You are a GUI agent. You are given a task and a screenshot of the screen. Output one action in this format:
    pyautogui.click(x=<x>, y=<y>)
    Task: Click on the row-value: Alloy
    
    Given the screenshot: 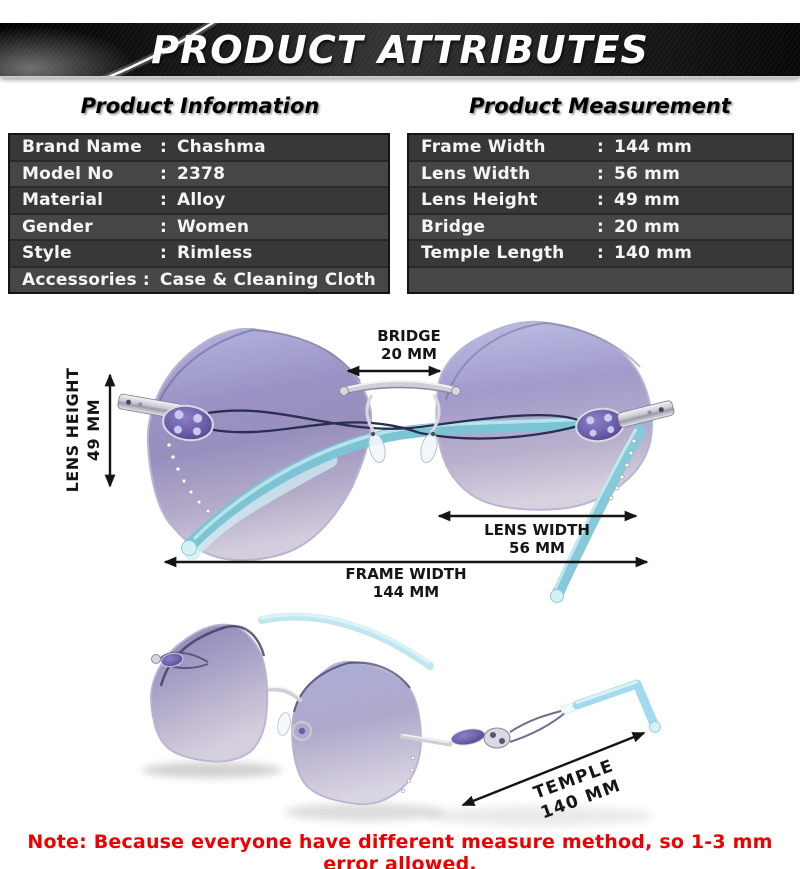 What is the action you would take?
    pyautogui.click(x=201, y=200)
    